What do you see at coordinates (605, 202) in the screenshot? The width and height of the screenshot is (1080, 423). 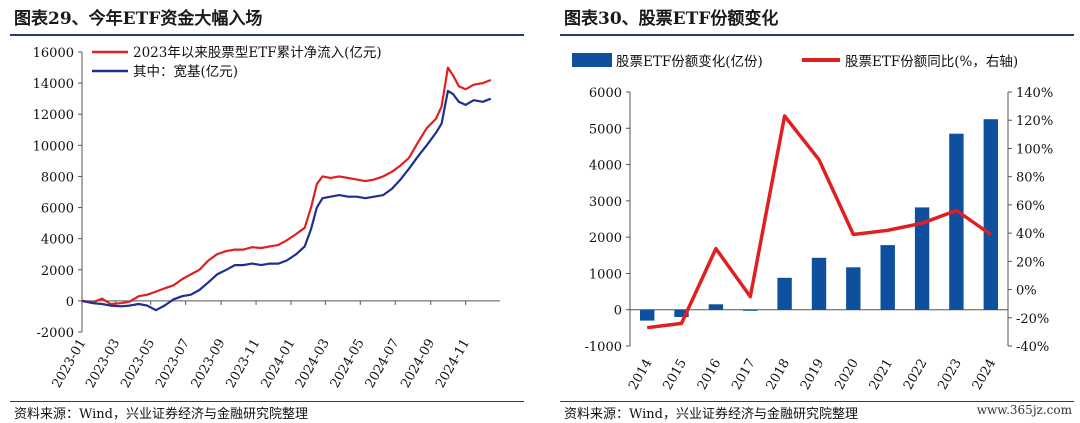 I see `right-left-tick-label: 3000` at bounding box center [605, 202].